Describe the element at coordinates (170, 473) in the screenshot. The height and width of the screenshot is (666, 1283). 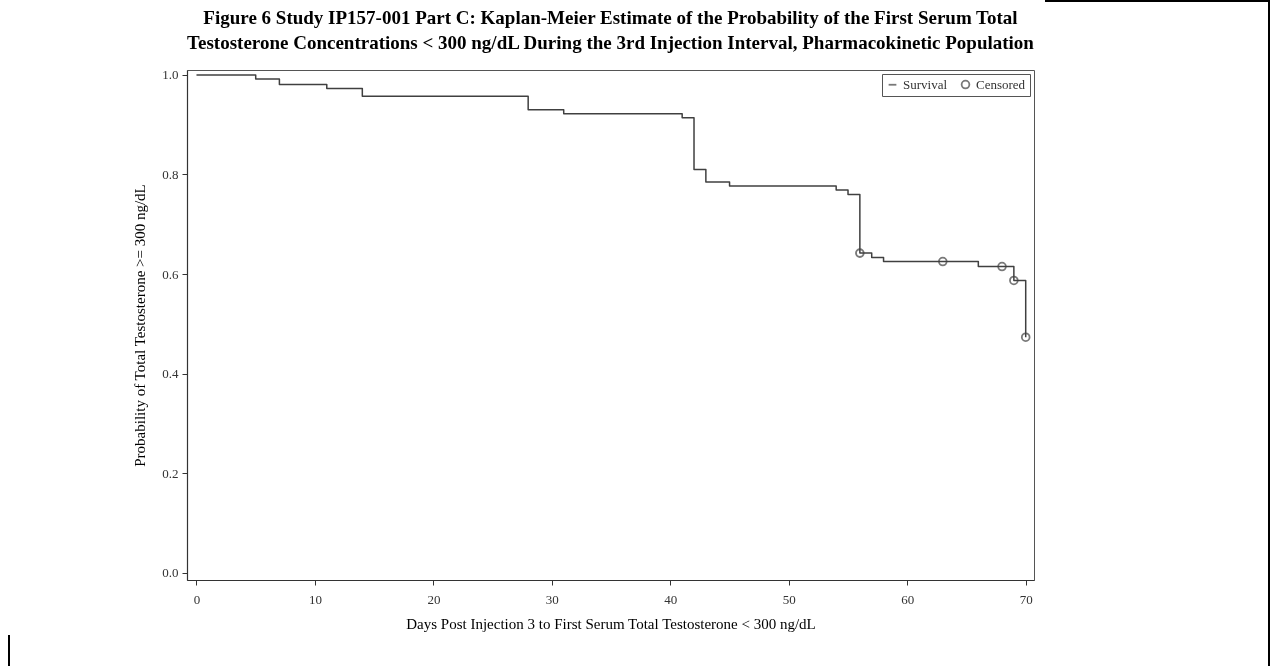
I see `y-tick-label: 0.2` at that location.